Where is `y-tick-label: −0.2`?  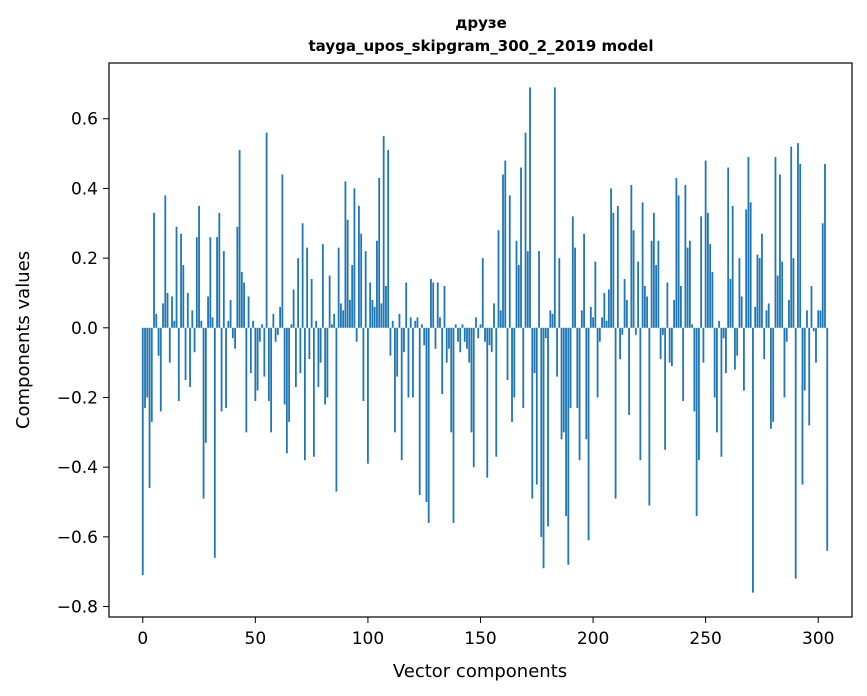 y-tick-label: −0.2 is located at coordinates (77, 398).